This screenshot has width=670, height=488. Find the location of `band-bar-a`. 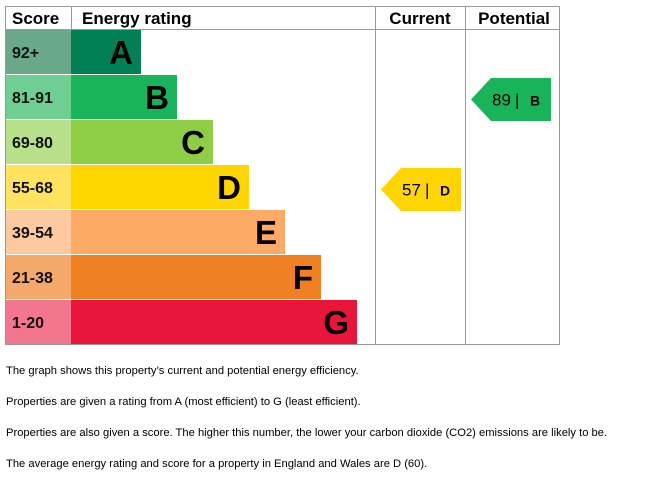

band-bar-a is located at coordinates (106, 52).